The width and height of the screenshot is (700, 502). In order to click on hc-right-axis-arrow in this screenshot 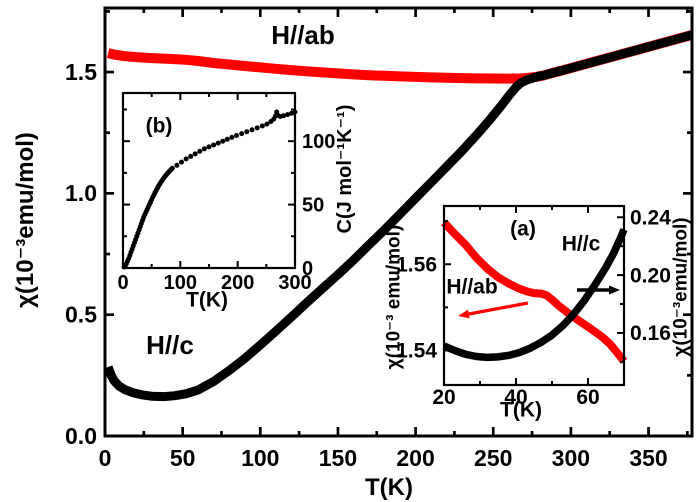, I will do `click(598, 290)`.